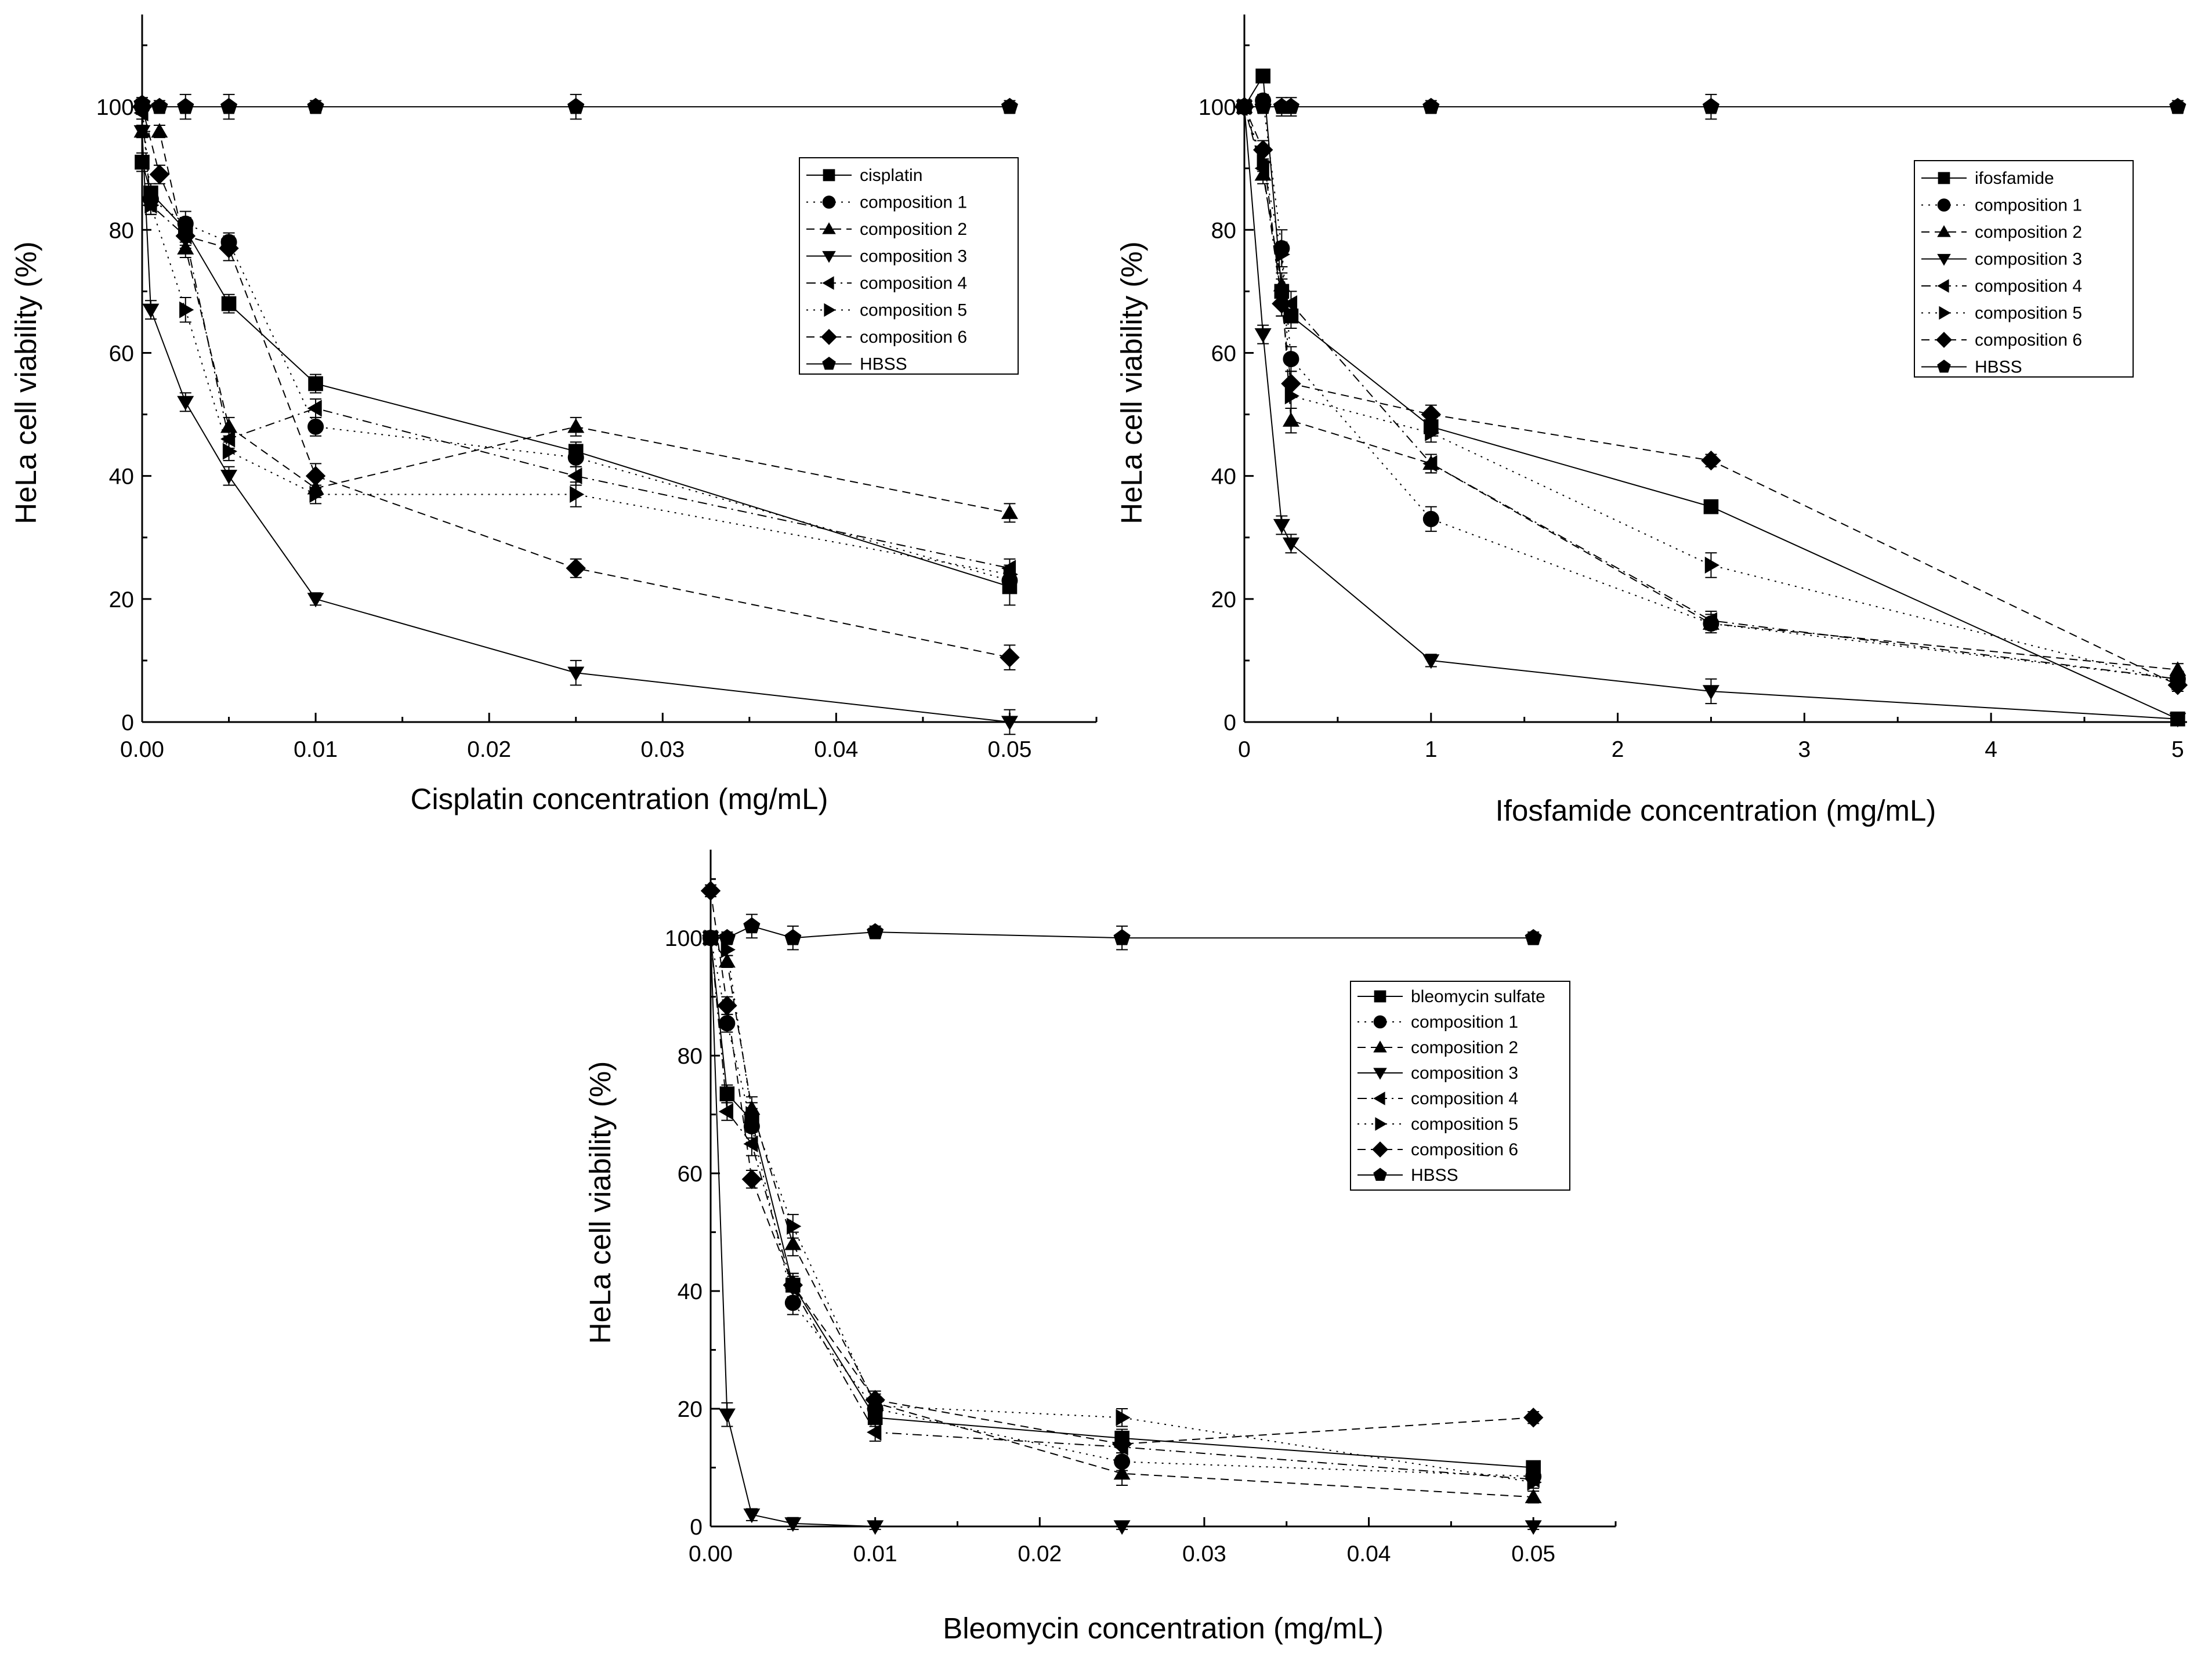  What do you see at coordinates (1464, 1124) in the screenshot?
I see `panel2-legend-label-composition-5: composition 5` at bounding box center [1464, 1124].